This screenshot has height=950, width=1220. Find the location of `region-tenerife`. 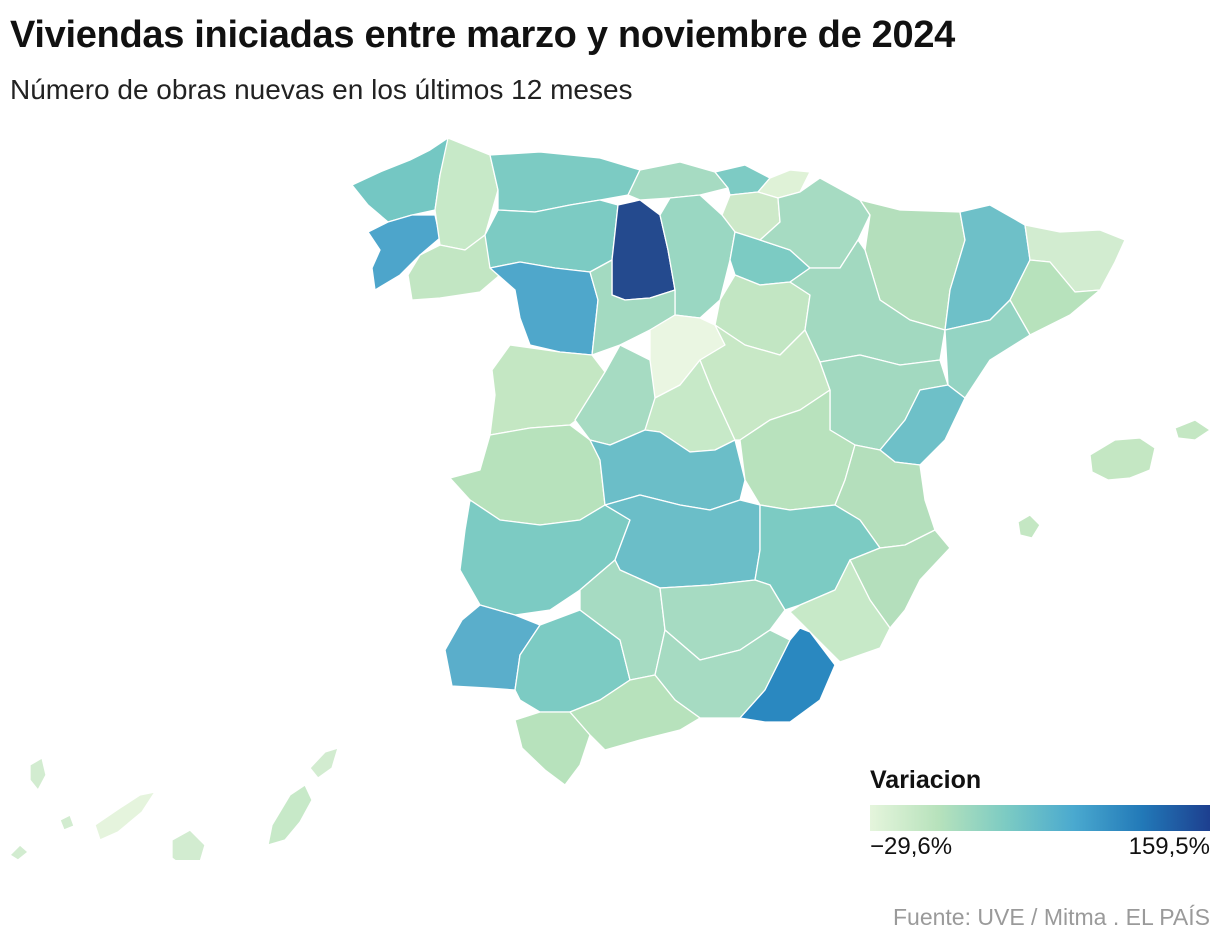

region-tenerife is located at coordinates (125, 816).